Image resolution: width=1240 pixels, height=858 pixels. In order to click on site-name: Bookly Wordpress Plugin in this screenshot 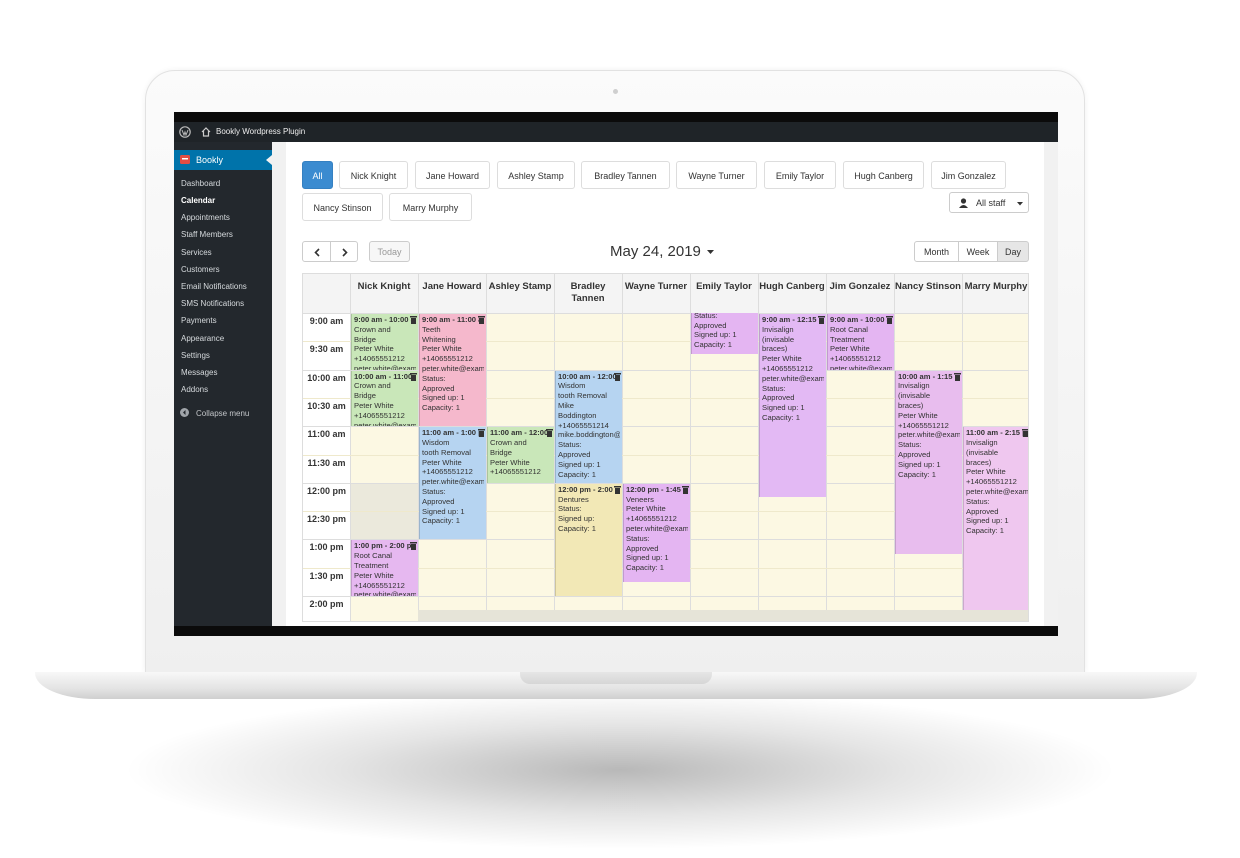, I will do `click(261, 131)`.